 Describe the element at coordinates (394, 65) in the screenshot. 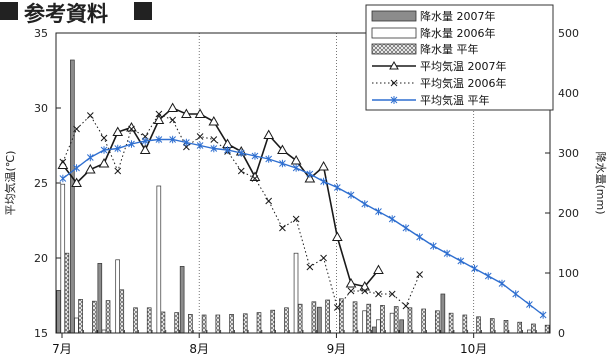

I see `legend-marker-temp-2007` at that location.